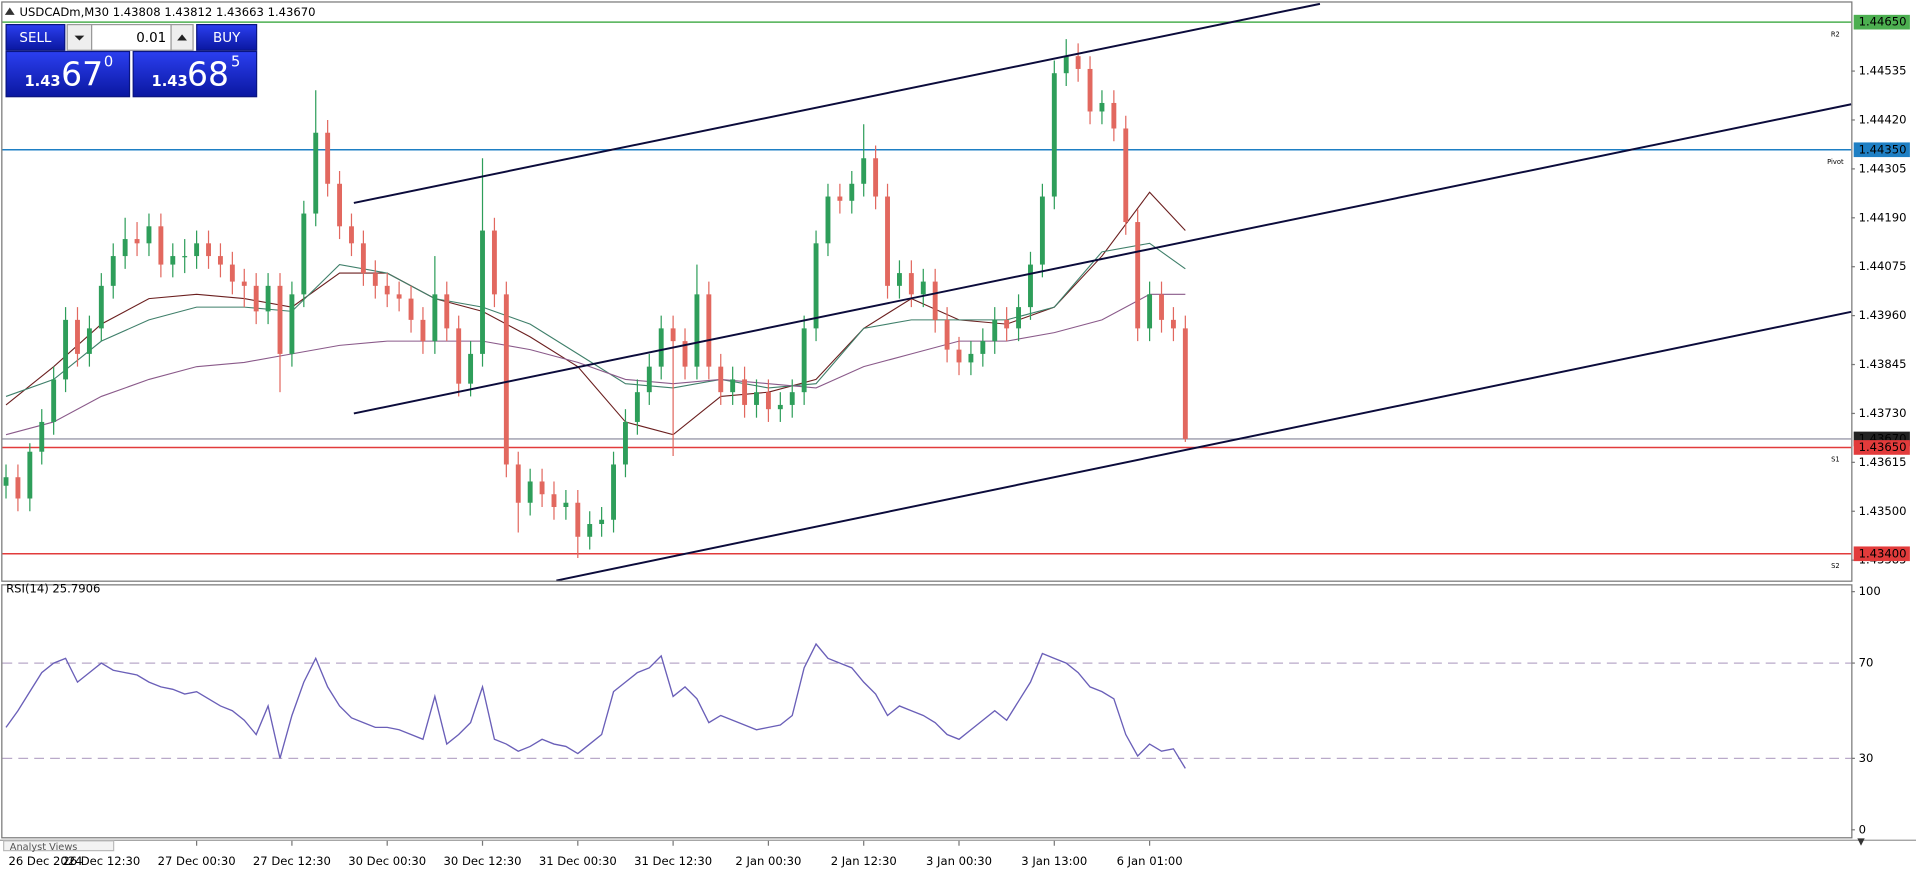 The width and height of the screenshot is (1916, 874). Describe the element at coordinates (1835, 460) in the screenshot. I see `level-name: S1` at that location.